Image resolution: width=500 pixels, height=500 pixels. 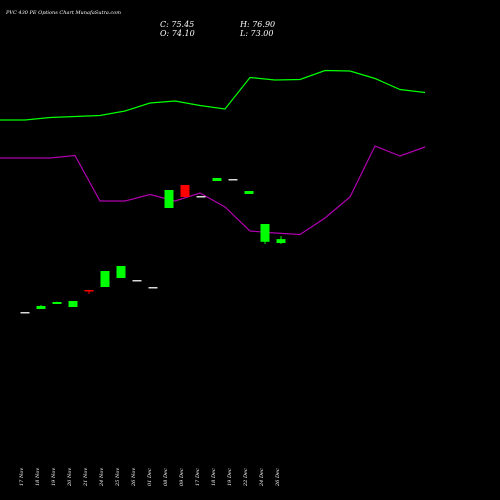 I want to click on candles-group, so click(x=153, y=246).